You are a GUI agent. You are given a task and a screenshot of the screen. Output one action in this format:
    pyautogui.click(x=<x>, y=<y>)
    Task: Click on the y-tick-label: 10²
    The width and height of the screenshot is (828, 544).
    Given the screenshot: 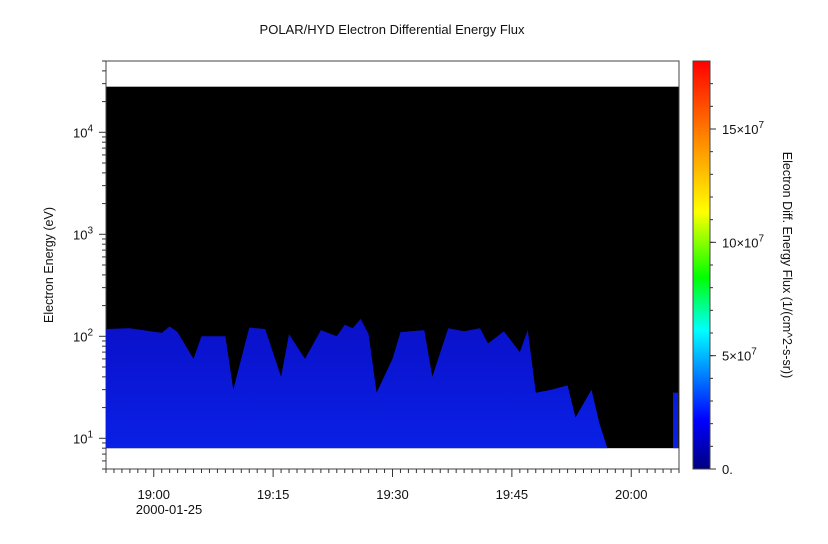 What is the action you would take?
    pyautogui.click(x=83, y=335)
    